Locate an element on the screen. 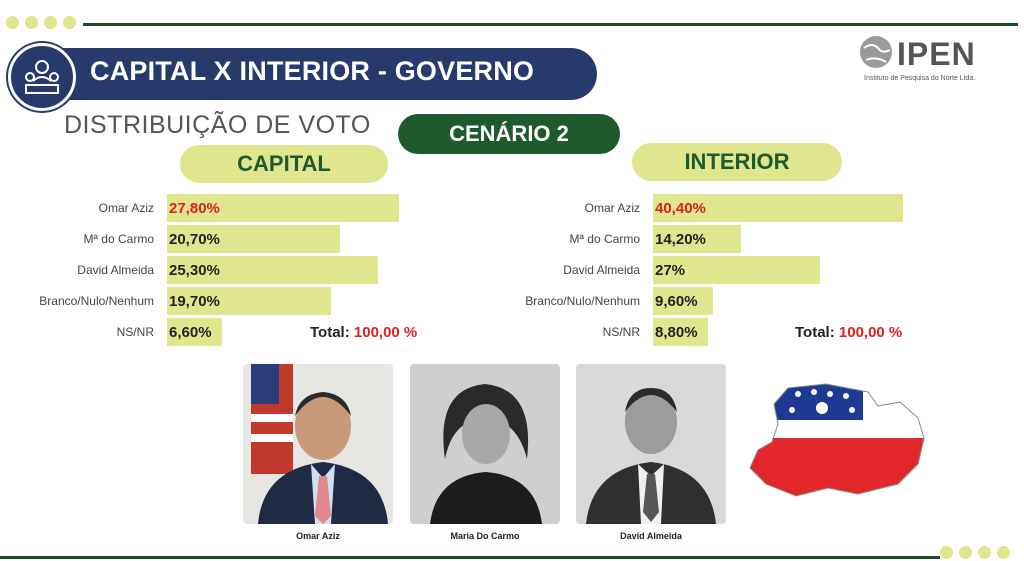  bottom-dots-decoration is located at coordinates (975, 552).